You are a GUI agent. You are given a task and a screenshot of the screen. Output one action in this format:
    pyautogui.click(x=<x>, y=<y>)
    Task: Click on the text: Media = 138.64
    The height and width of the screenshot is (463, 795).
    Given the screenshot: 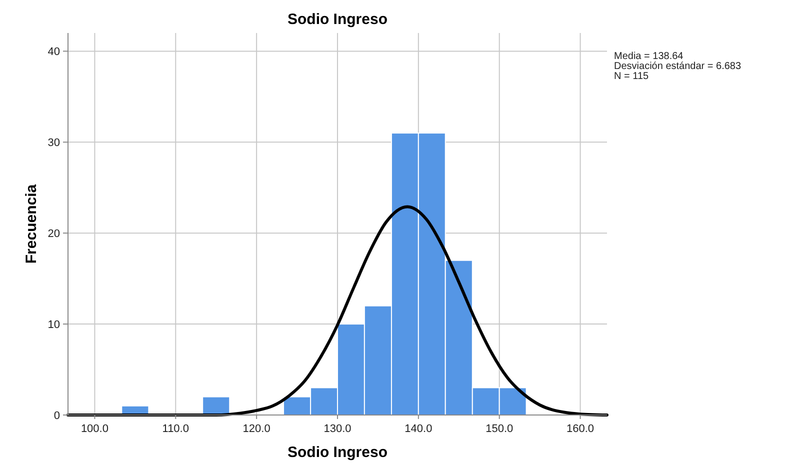 What is the action you would take?
    pyautogui.click(x=649, y=56)
    